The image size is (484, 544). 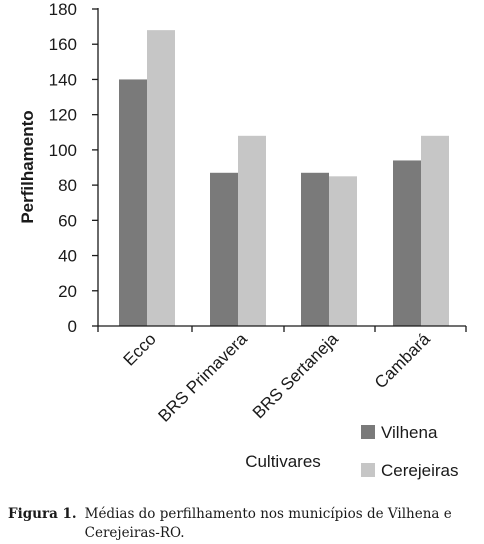 What do you see at coordinates (419, 470) in the screenshot?
I see `legend-label-cerejeiras: Cerejeiras` at bounding box center [419, 470].